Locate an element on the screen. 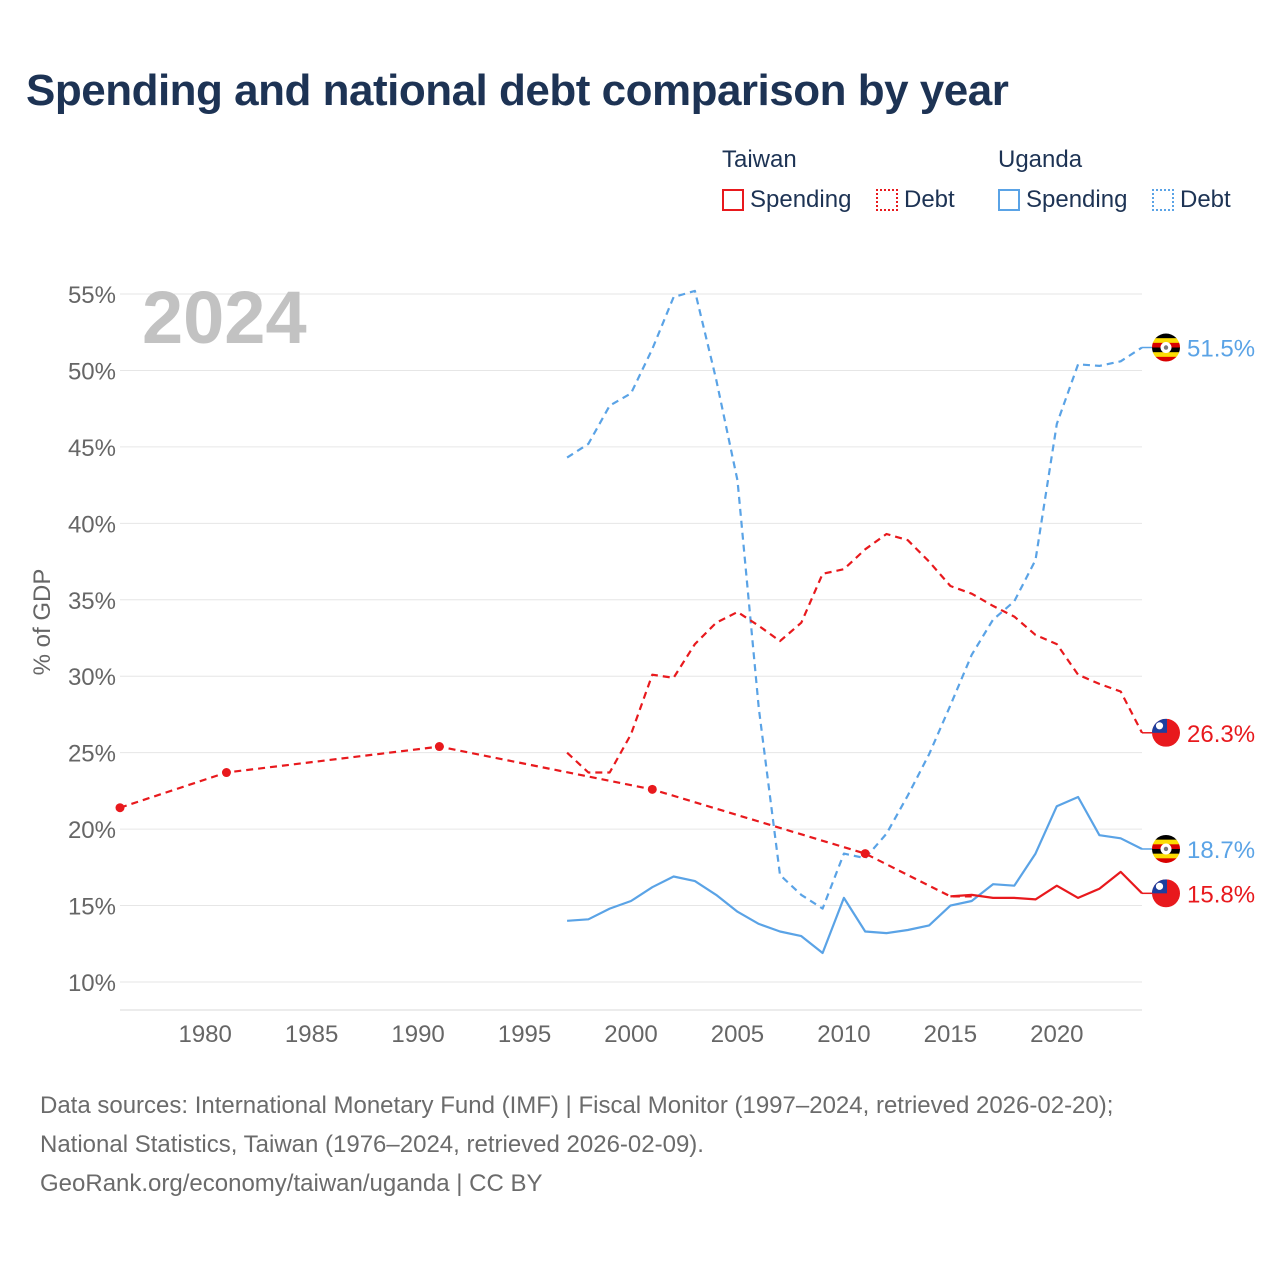 The width and height of the screenshot is (1280, 1280). x-tick-label: 2005 is located at coordinates (737, 1034).